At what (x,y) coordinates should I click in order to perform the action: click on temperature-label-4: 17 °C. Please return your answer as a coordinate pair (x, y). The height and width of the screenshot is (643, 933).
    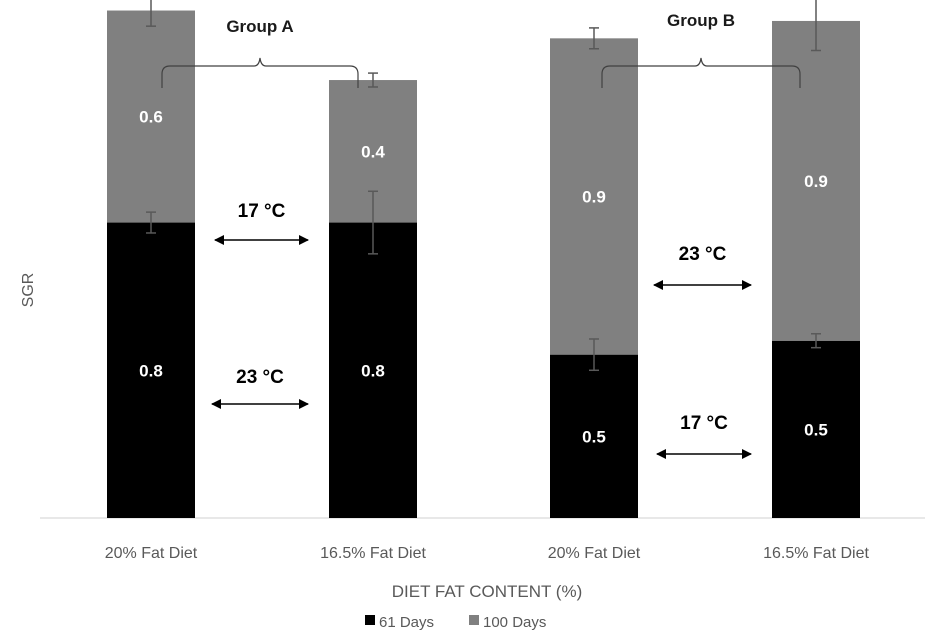
    Looking at the image, I should click on (704, 423).